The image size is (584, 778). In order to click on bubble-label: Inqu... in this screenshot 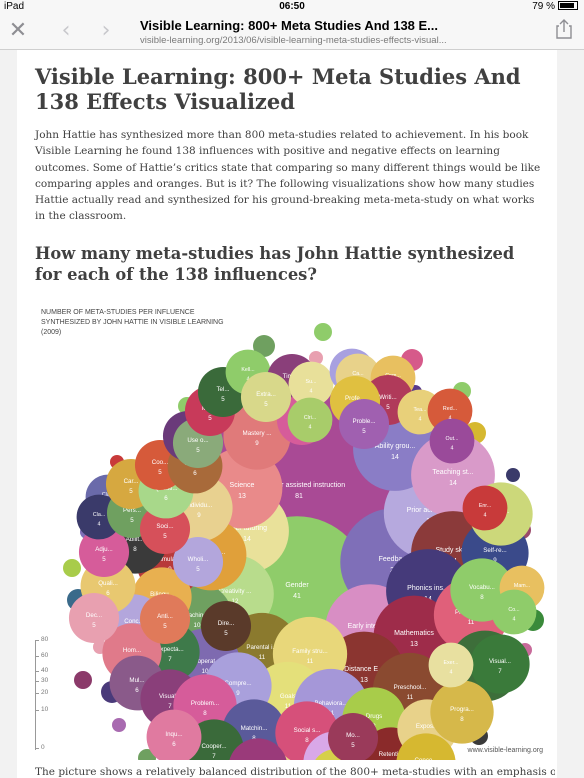, I will do `click(173, 734)`.